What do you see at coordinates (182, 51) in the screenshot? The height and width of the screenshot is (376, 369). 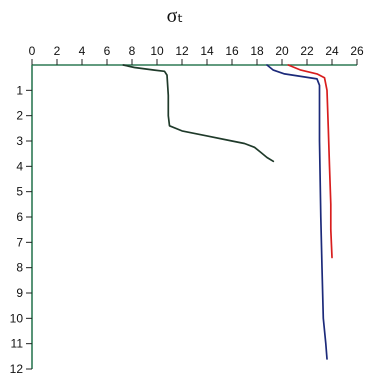 I see `x-tick-label: 12` at bounding box center [182, 51].